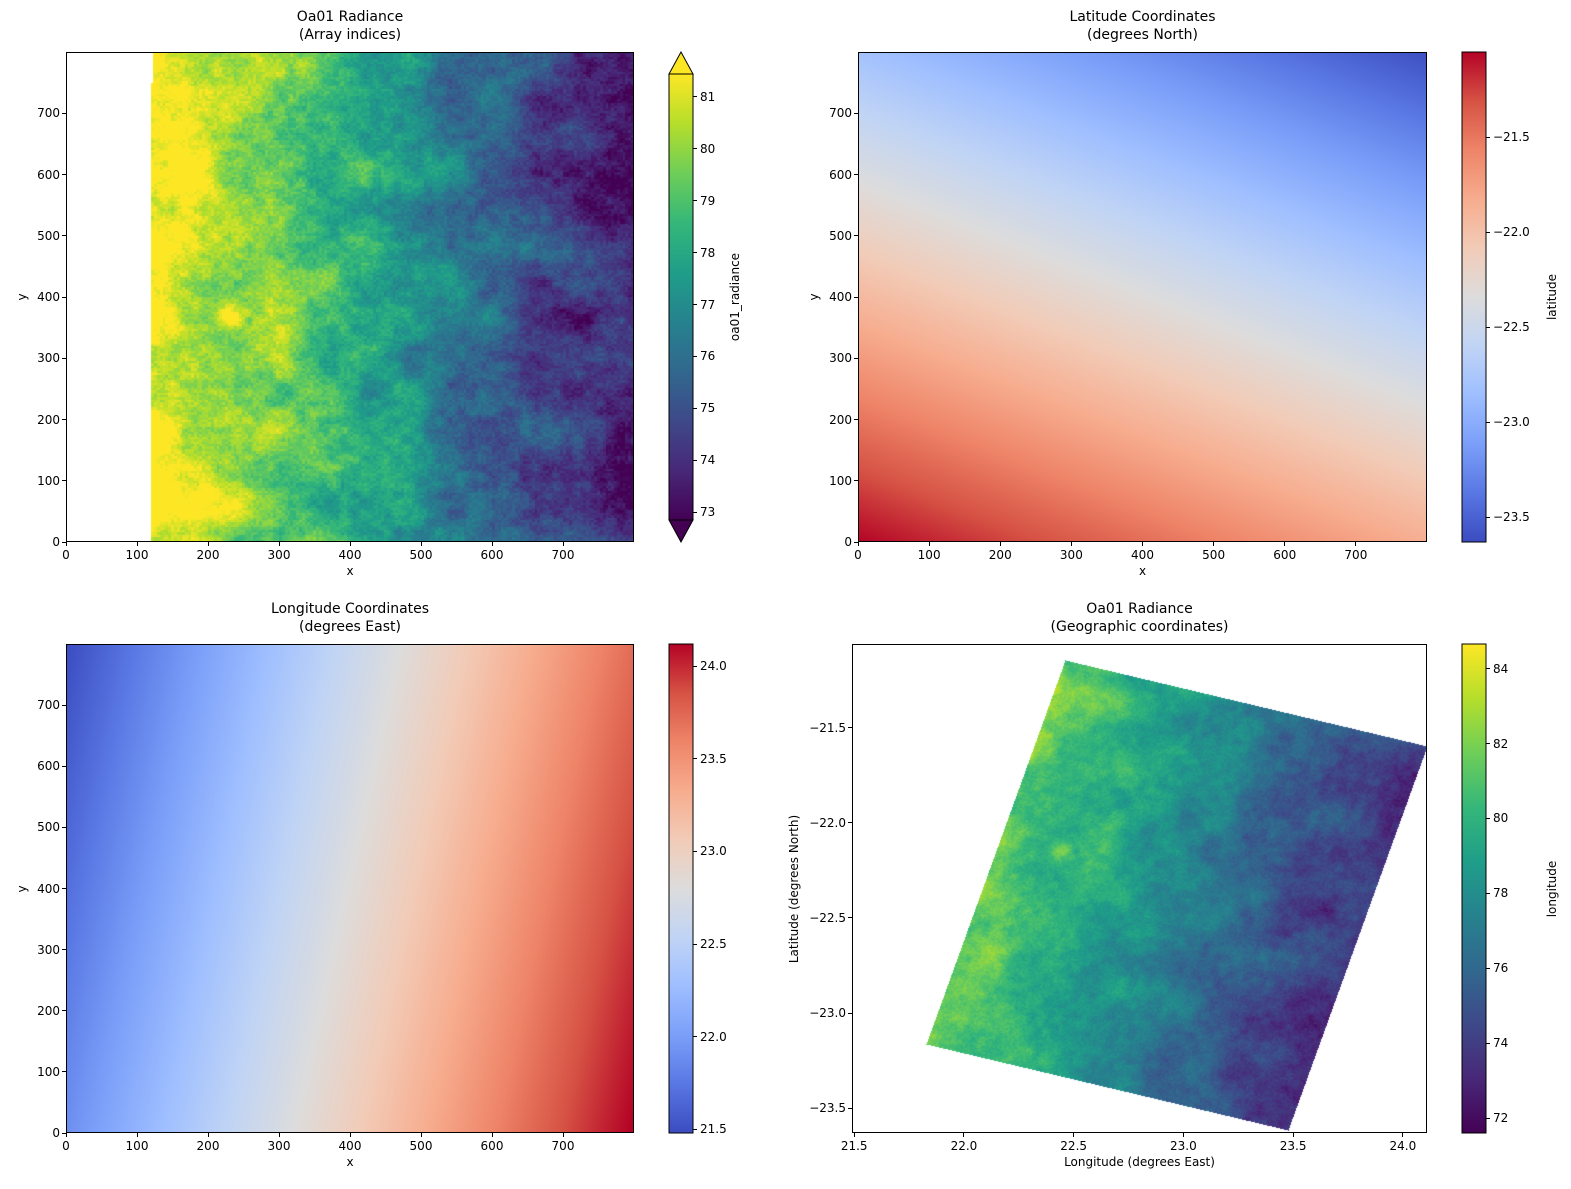 Image resolution: width=1571 pixels, height=1189 pixels. Describe the element at coordinates (350, 26) in the screenshot. I see `chart-title: Oa01 Radiance (Array indices)` at that location.